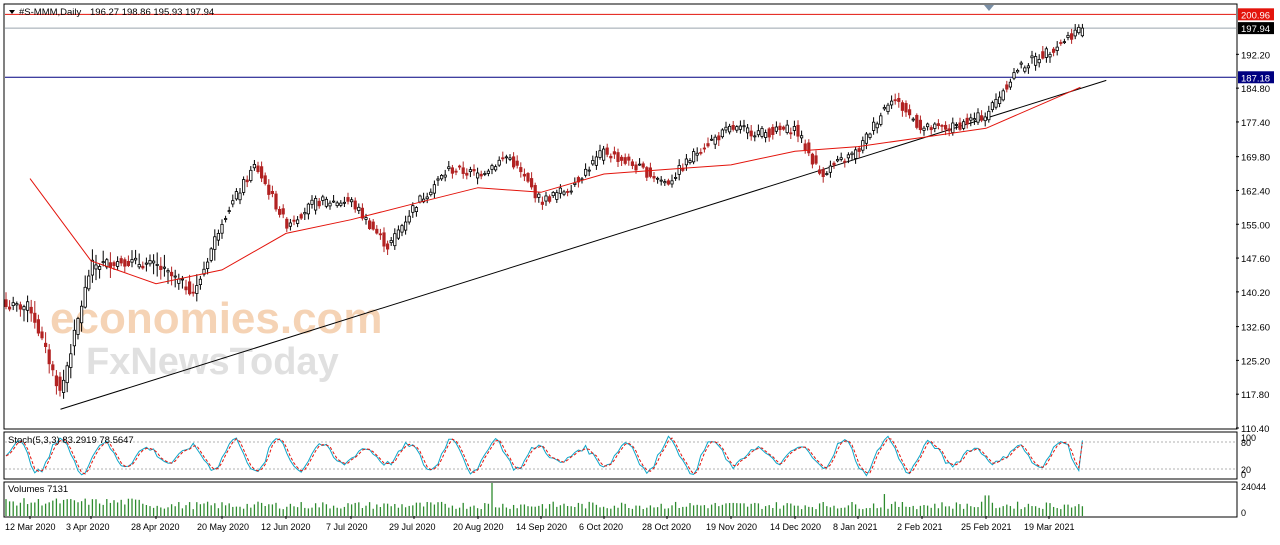  Describe the element at coordinates (989, 8) in the screenshot. I see `chart-shift-marker-icon` at that location.